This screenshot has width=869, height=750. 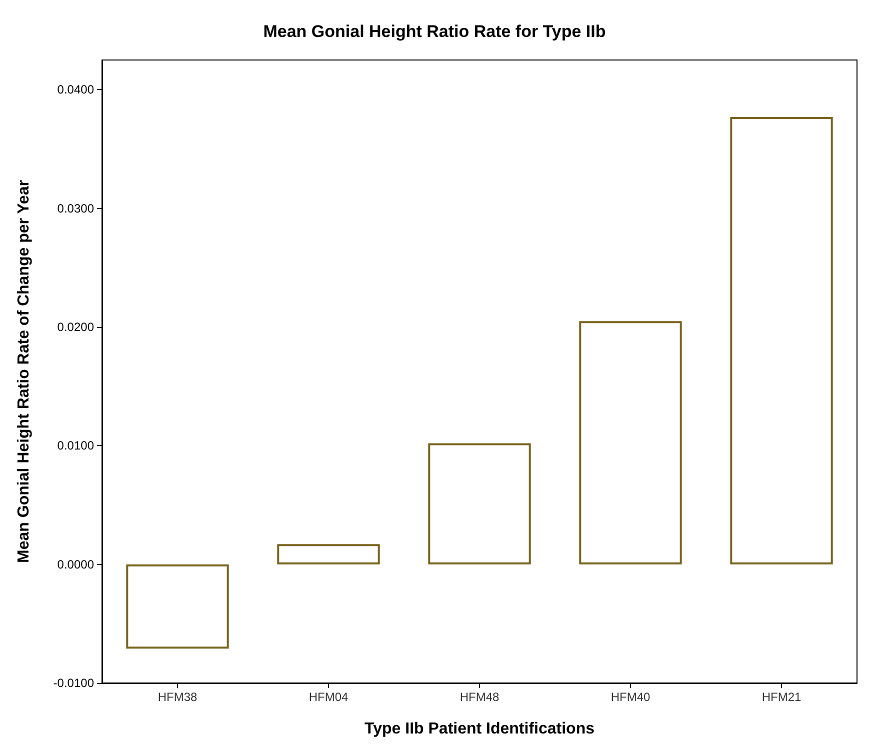 I want to click on y-axis-title: Mean Gonial Height Ratio Rate of Change per Year, so click(x=24, y=371).